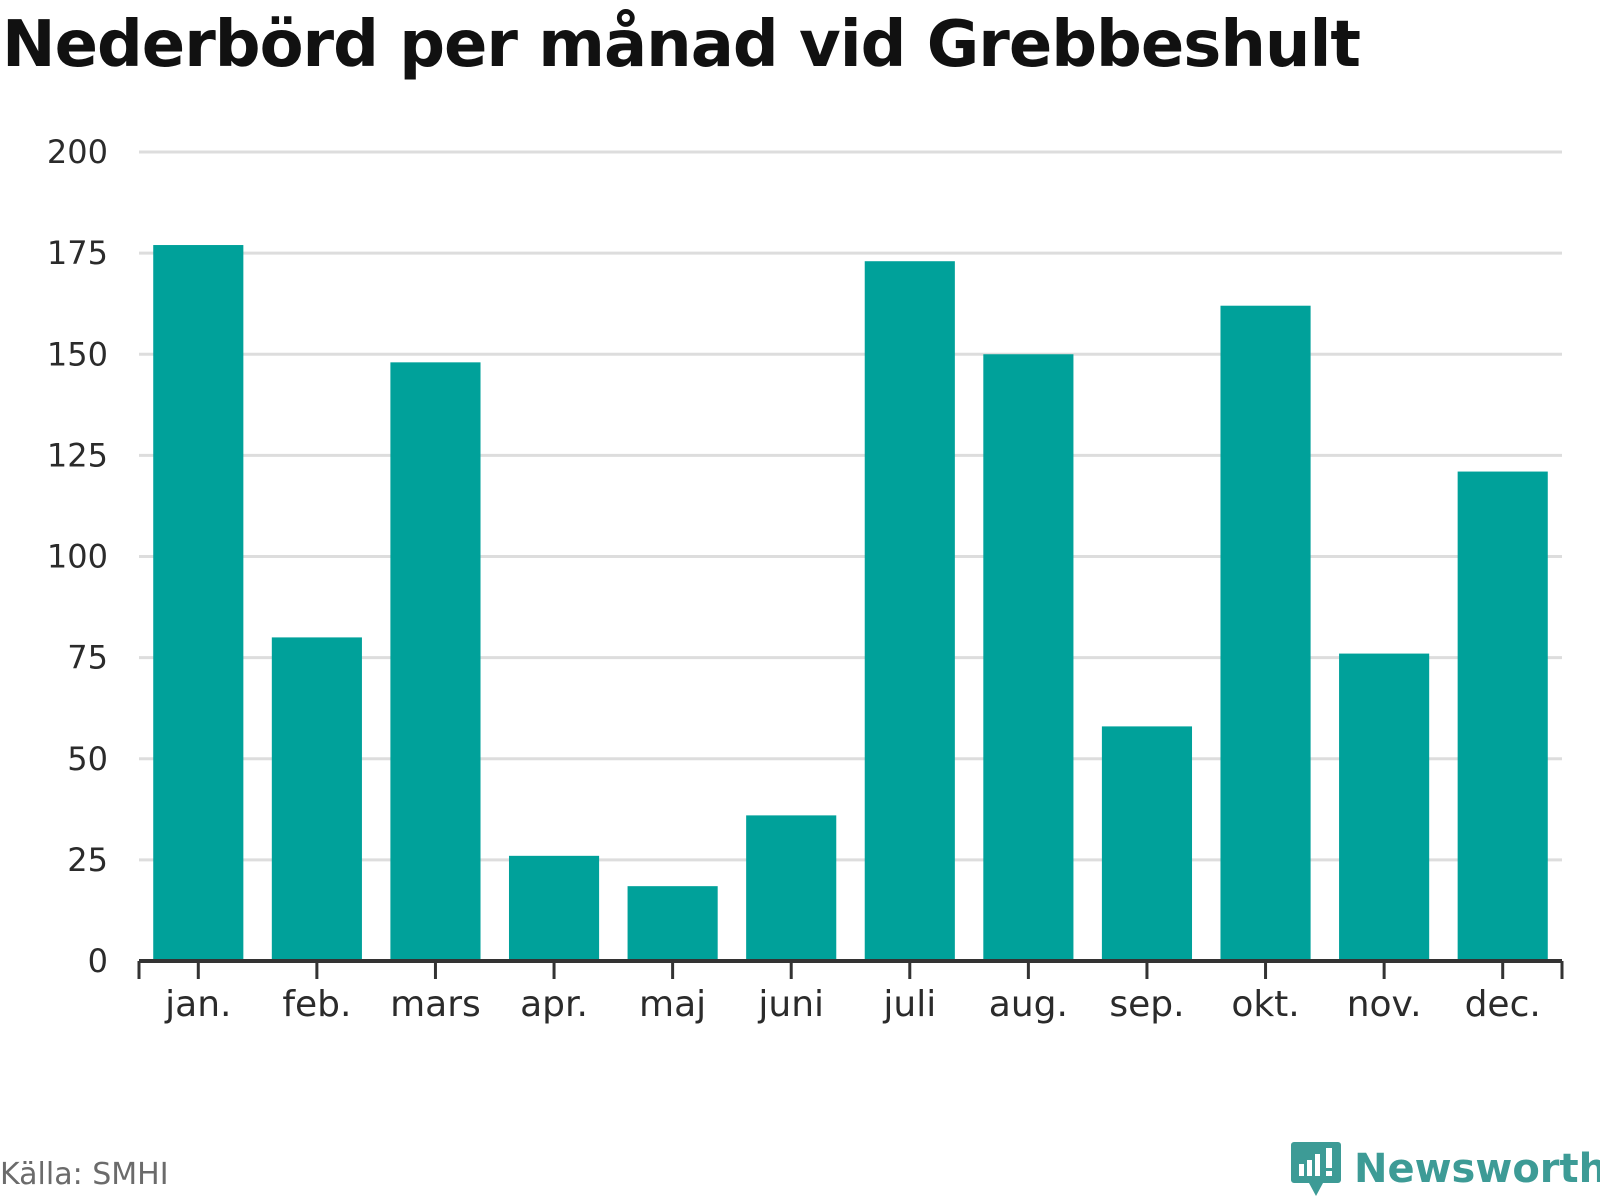 Image resolution: width=1600 pixels, height=1200 pixels. I want to click on source-note: Källa: SMHI, so click(84, 1174).